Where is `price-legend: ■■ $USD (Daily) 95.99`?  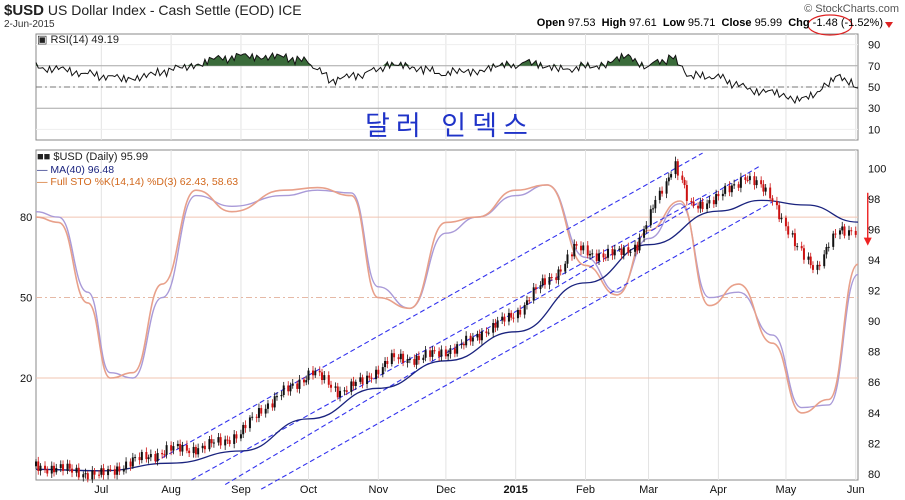 price-legend: ■■ $USD (Daily) 95.99 is located at coordinates (93, 157).